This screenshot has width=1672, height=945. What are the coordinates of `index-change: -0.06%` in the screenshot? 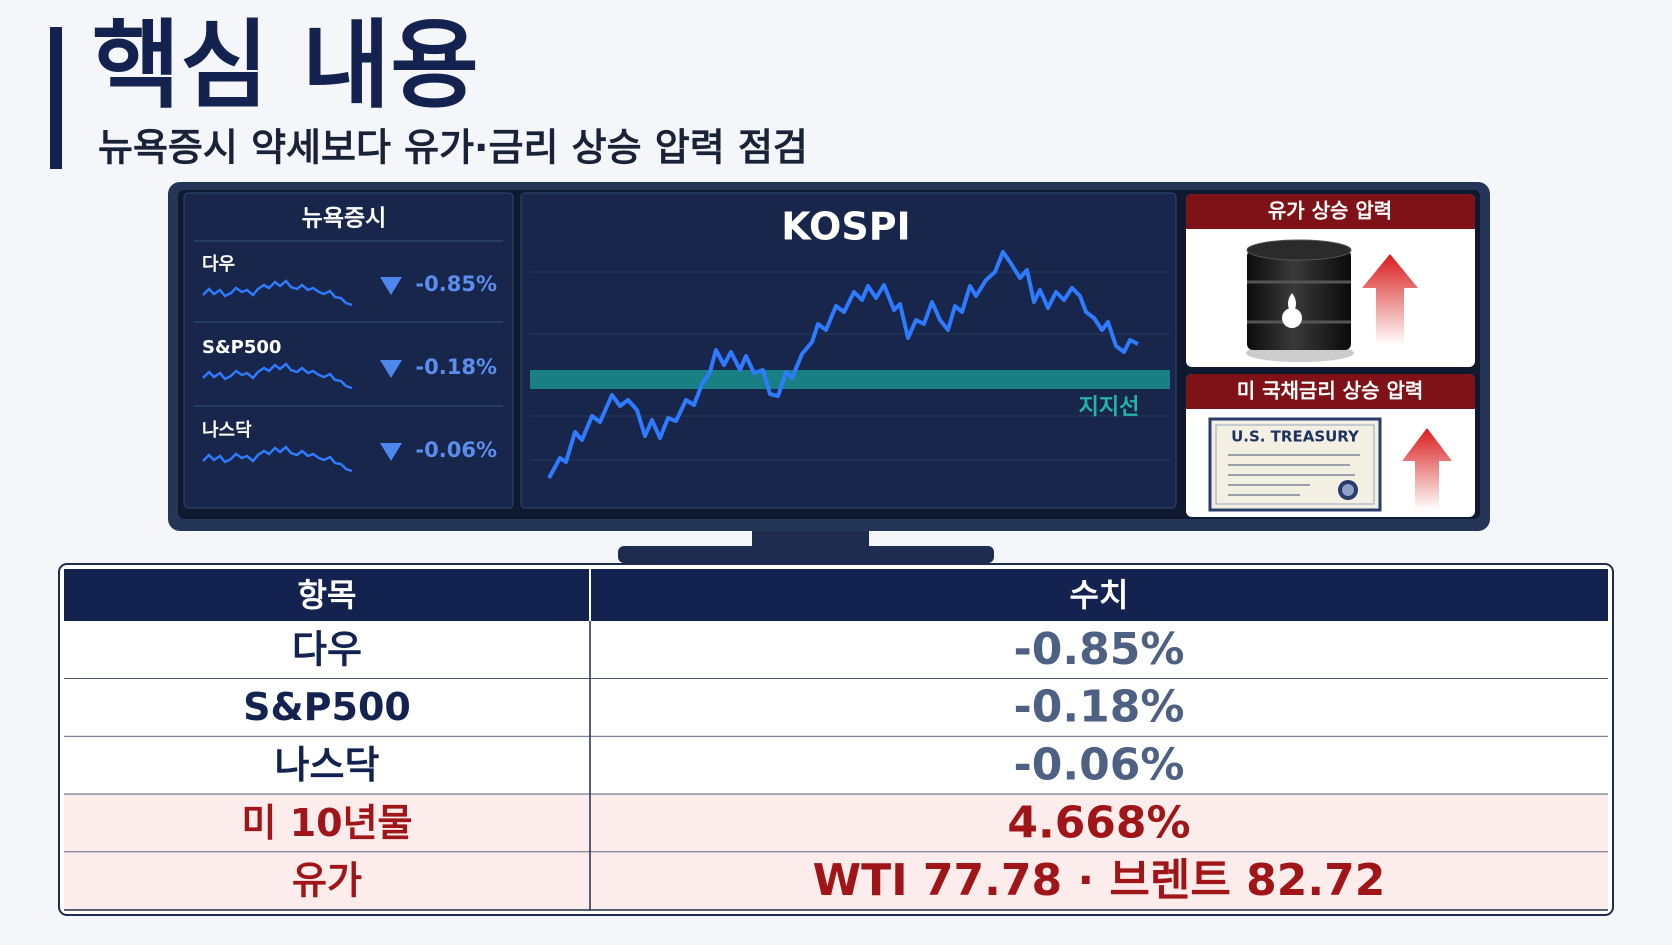 It's located at (456, 450).